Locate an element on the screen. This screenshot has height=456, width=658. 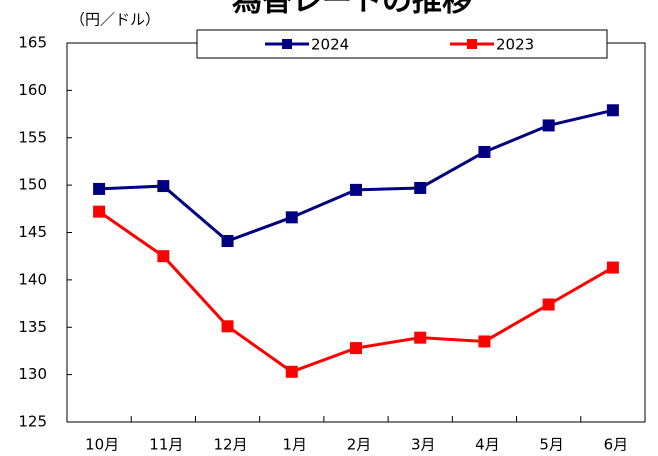
x-tick-label: 4月 is located at coordinates (487, 445).